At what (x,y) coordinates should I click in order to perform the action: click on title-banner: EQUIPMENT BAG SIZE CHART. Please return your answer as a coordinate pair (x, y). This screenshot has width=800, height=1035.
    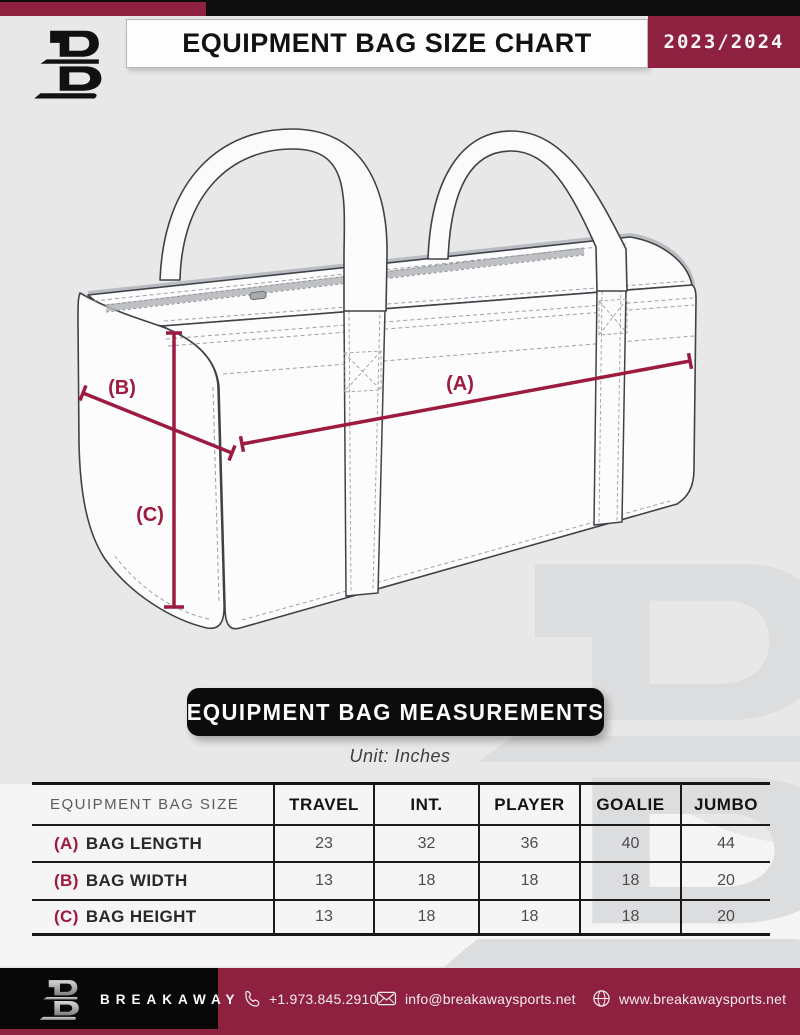
    Looking at the image, I should click on (387, 43).